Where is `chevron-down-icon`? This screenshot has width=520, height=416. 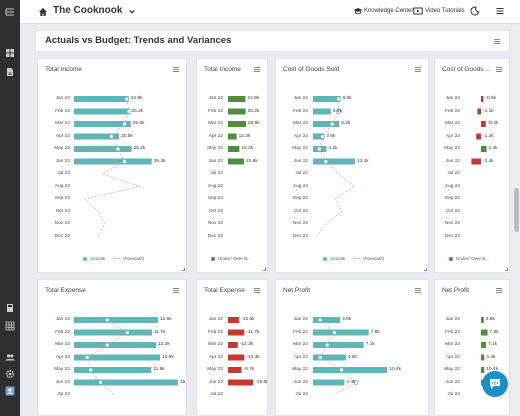
chevron-down-icon is located at coordinates (132, 12).